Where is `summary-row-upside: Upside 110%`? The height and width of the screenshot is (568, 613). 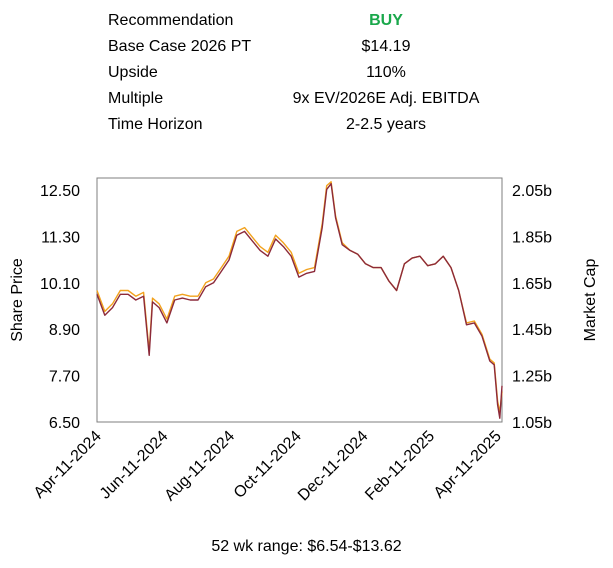 summary-row-upside: Upside 110% is located at coordinates (306, 77).